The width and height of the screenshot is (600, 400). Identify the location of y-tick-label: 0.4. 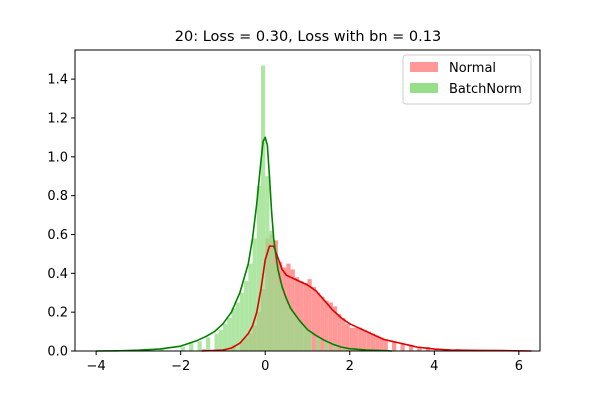
(57, 274).